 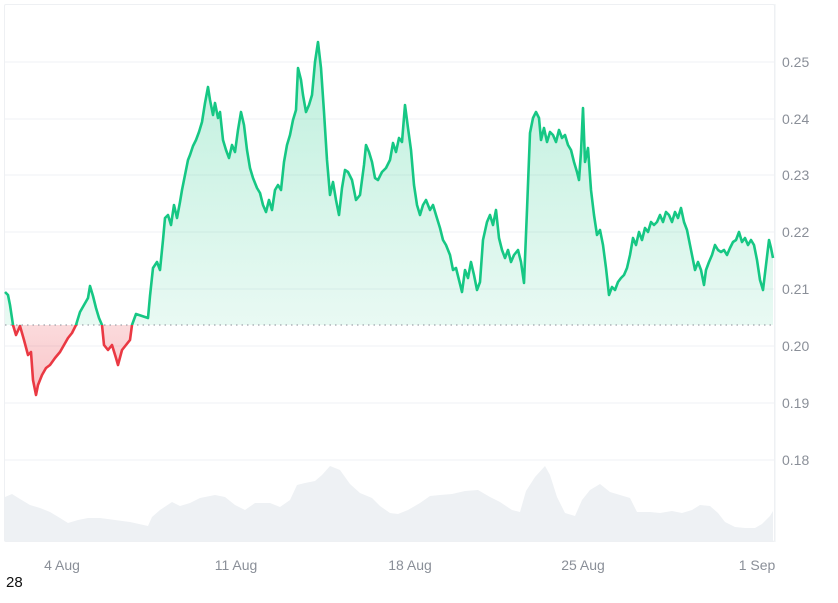 What do you see at coordinates (14, 582) in the screenshot?
I see `corner-label: 28` at bounding box center [14, 582].